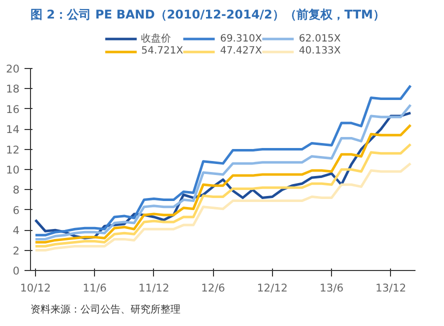 The height and width of the screenshot is (326, 444). Describe the element at coordinates (16, 231) in the screenshot. I see `y-tick-label: 4` at that location.